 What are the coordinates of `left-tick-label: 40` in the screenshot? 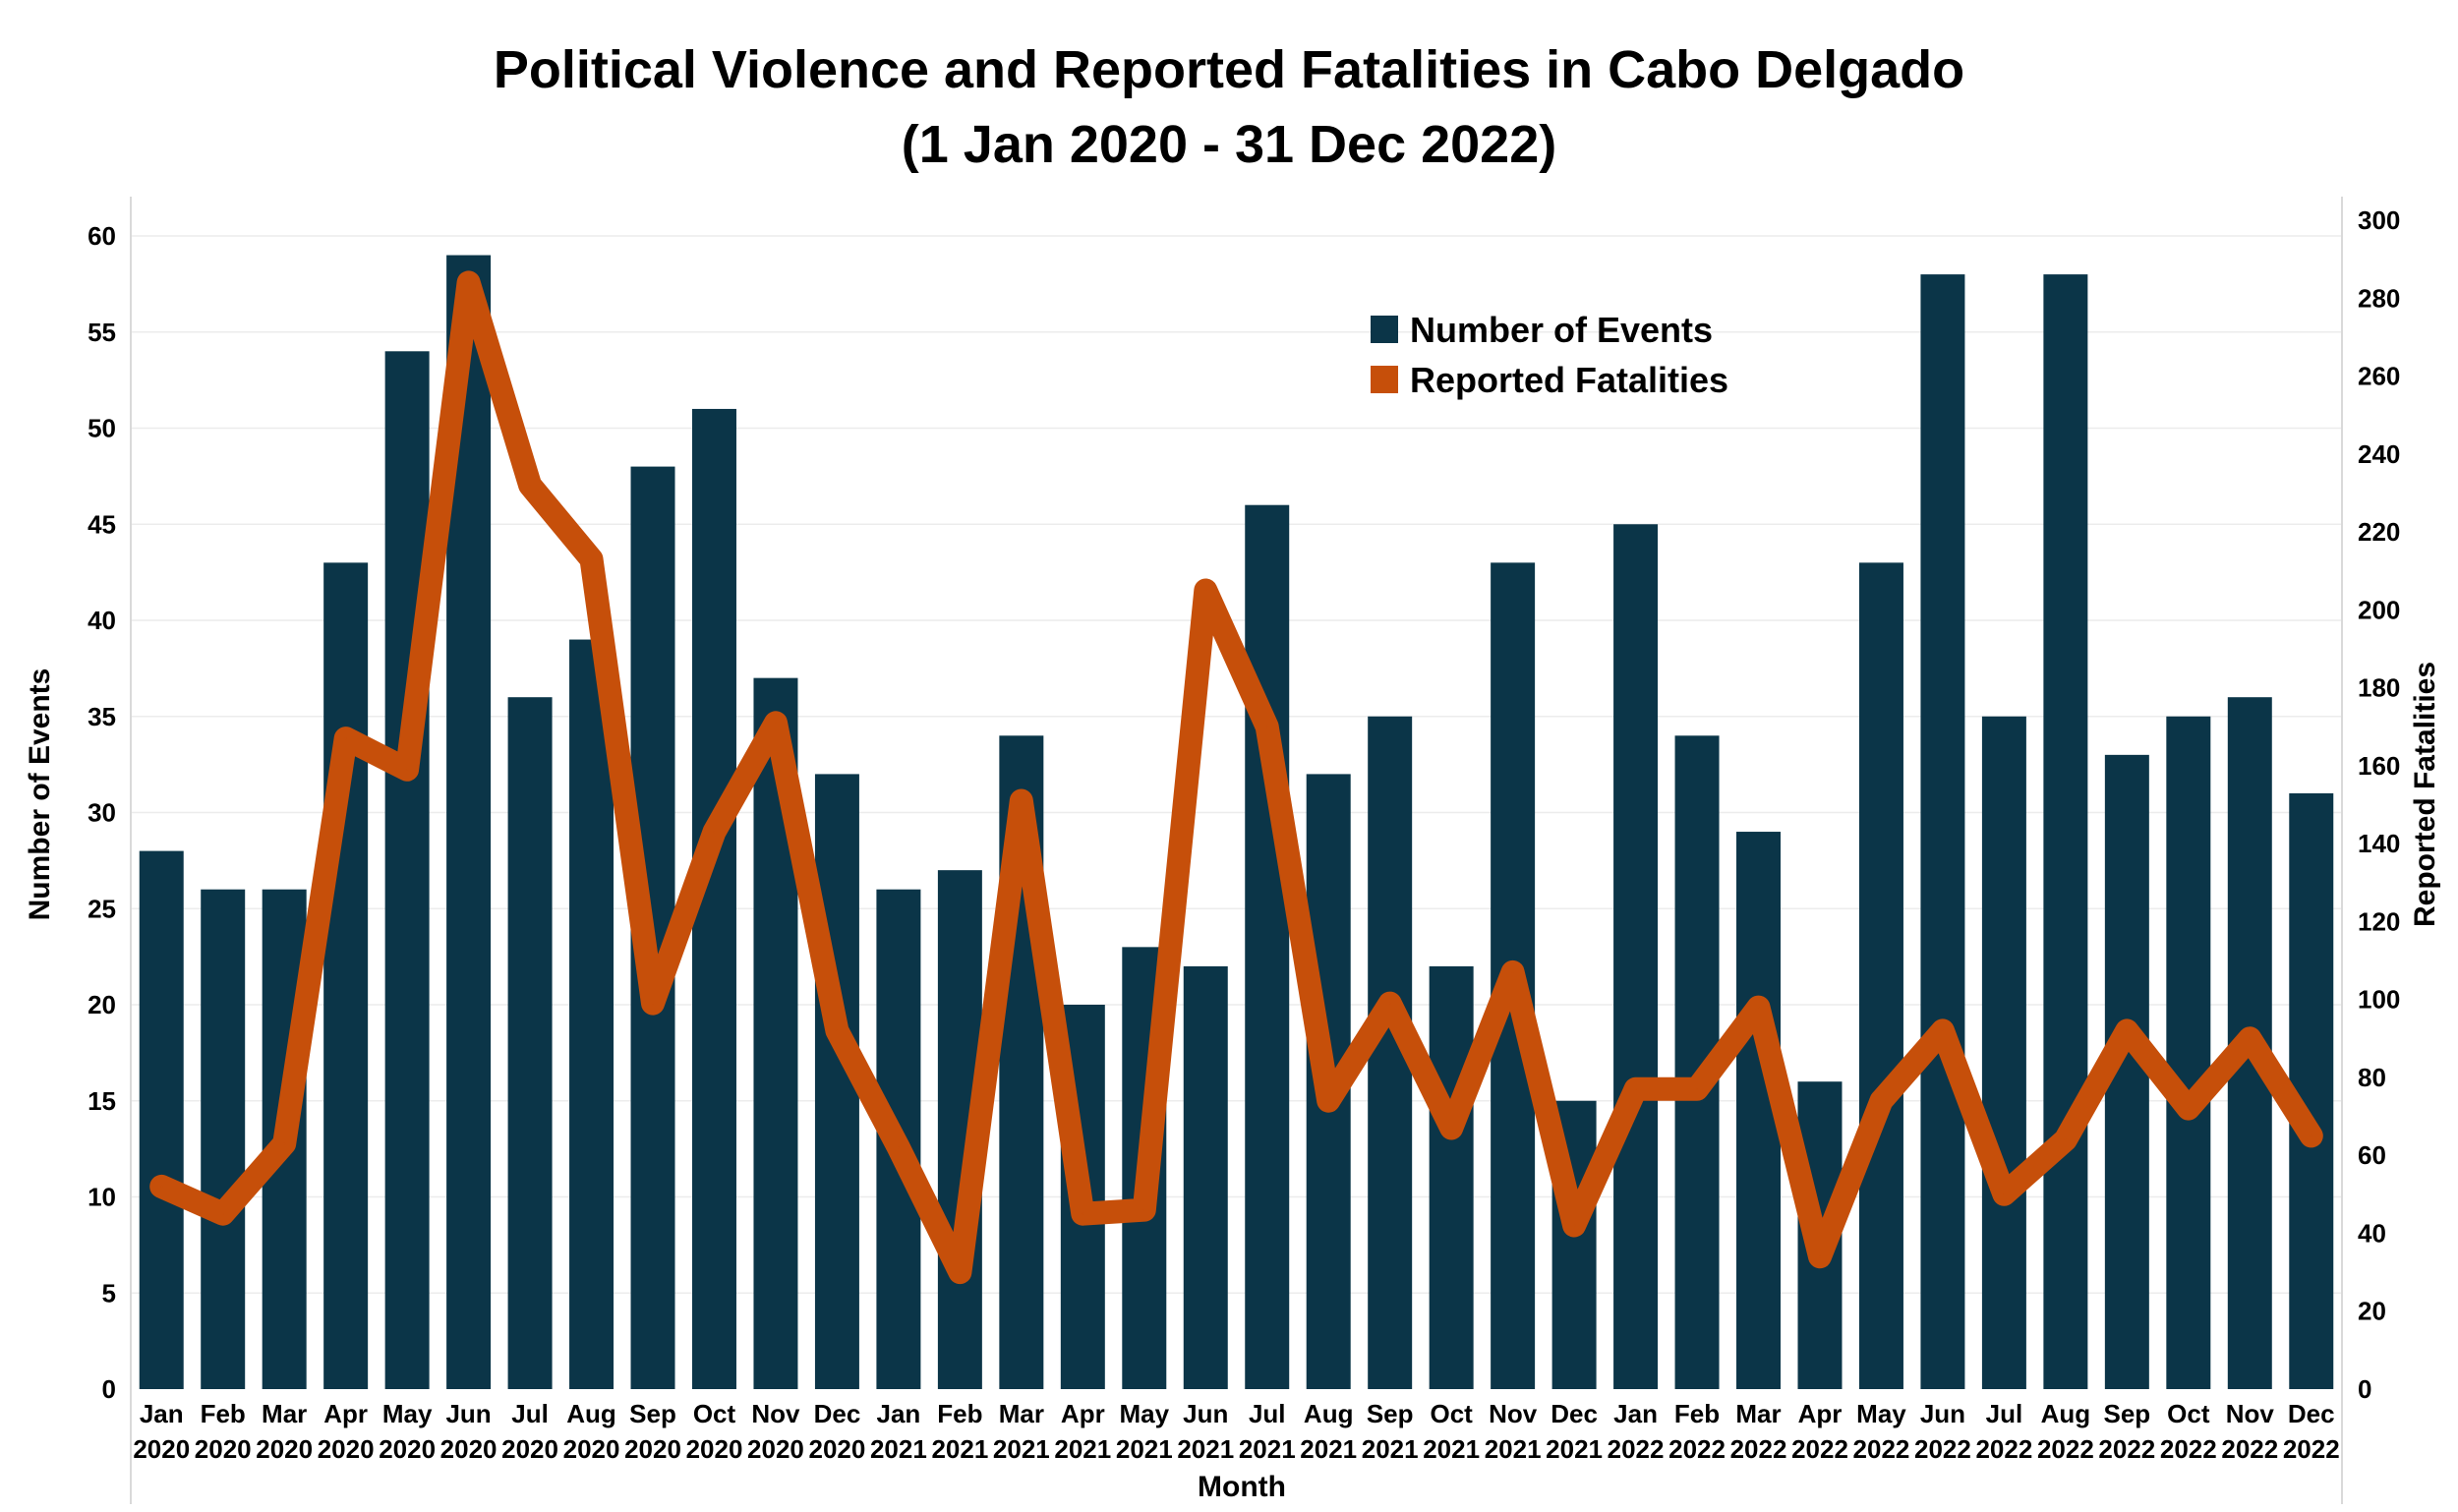 It's located at (102, 620).